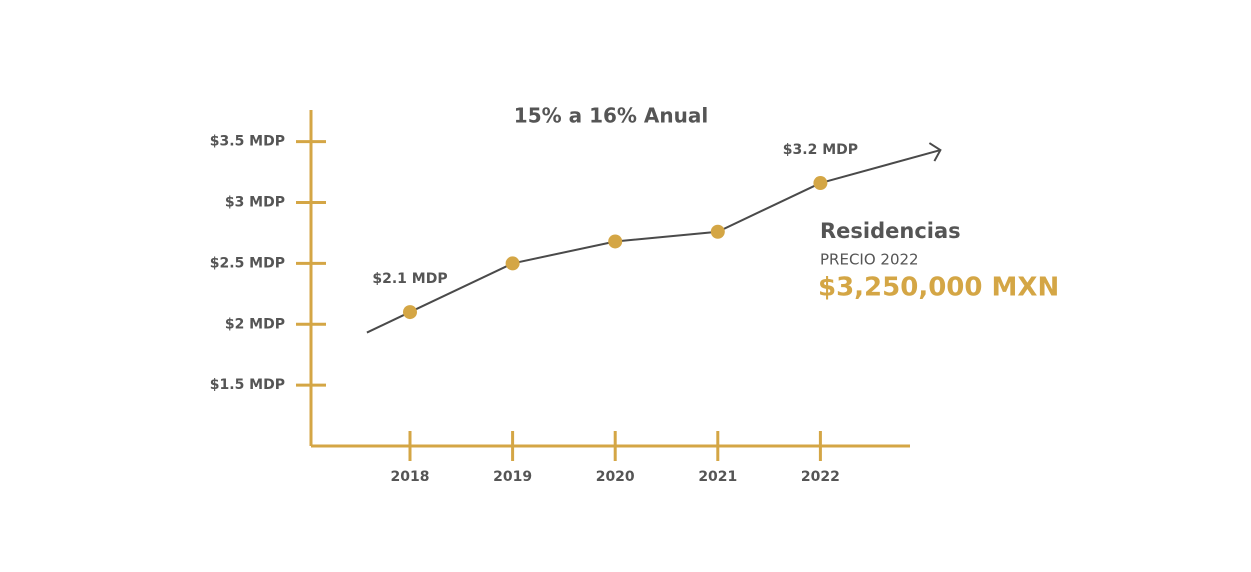 The image size is (1251, 572). I want to click on y-tick-label: $2.5 MDP, so click(247, 263).